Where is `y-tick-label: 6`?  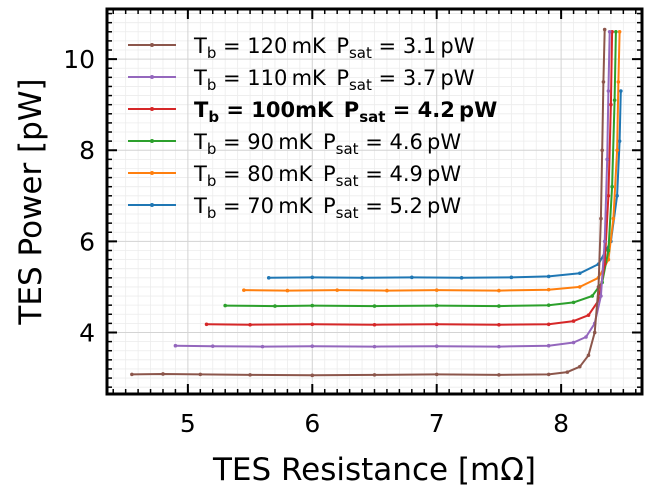 y-tick-label: 6 is located at coordinates (87, 241).